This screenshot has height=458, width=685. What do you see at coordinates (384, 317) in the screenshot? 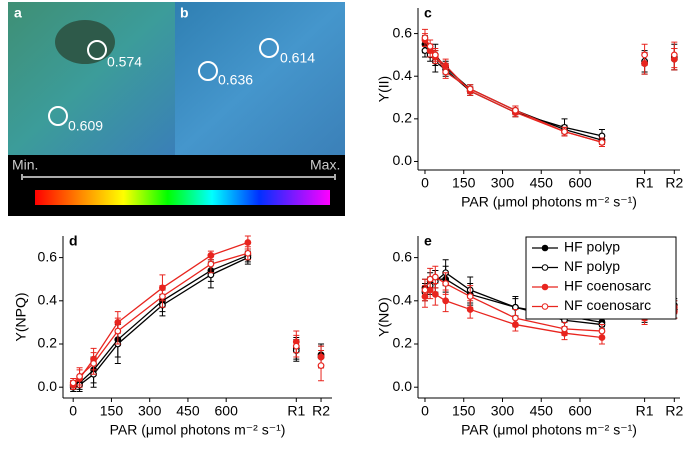
I see `y-axis-label: Y(NO)` at bounding box center [384, 317].